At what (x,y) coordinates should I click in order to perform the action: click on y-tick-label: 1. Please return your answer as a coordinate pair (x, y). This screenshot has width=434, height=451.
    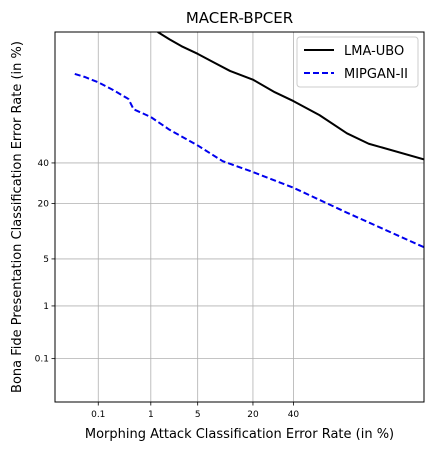
    Looking at the image, I should click on (46, 307).